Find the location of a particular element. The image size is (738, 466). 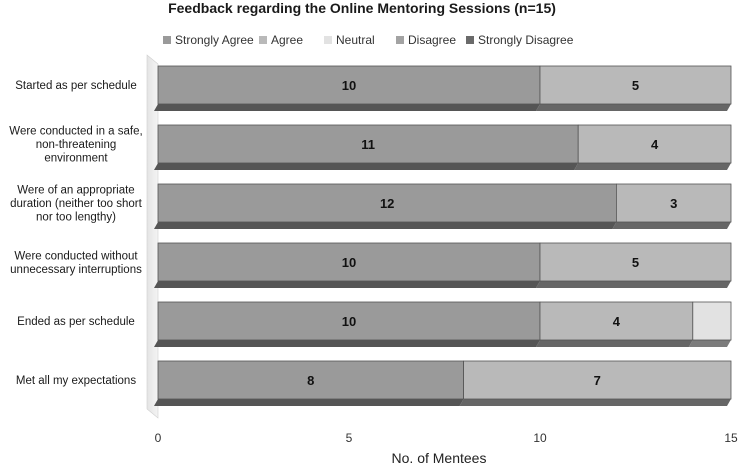

bar-segment: 11 is located at coordinates (366, 147).